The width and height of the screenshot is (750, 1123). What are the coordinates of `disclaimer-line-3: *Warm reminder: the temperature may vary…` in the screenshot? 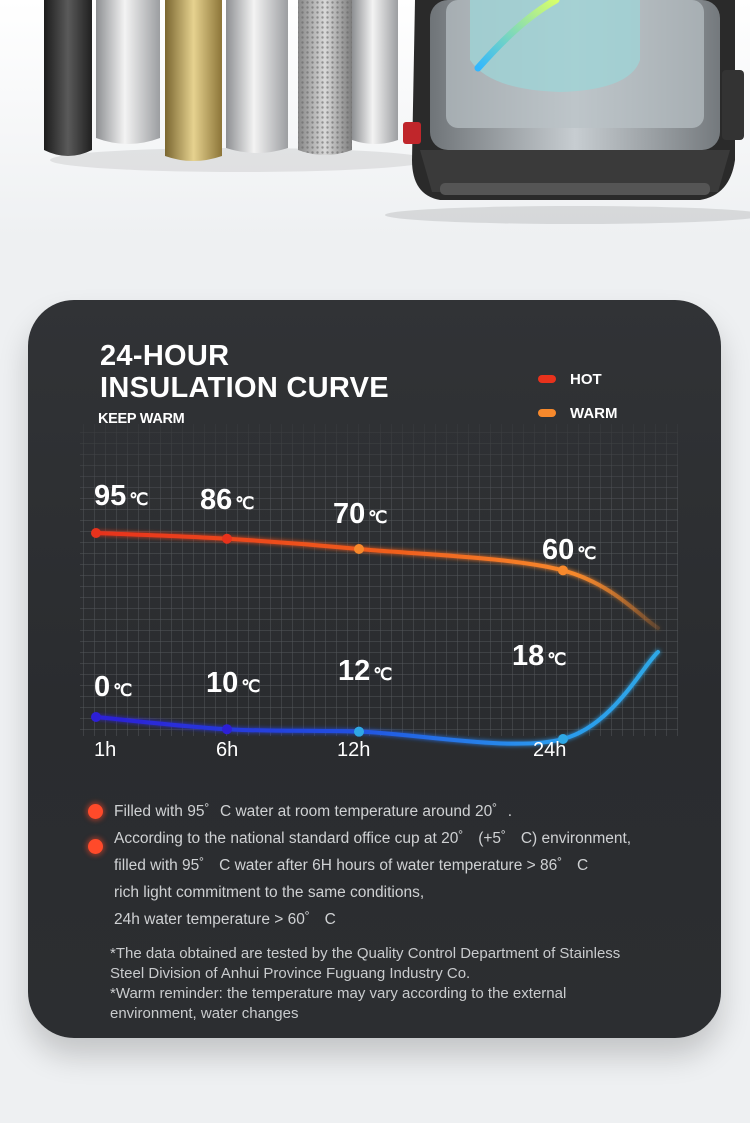 It's located at (338, 993).